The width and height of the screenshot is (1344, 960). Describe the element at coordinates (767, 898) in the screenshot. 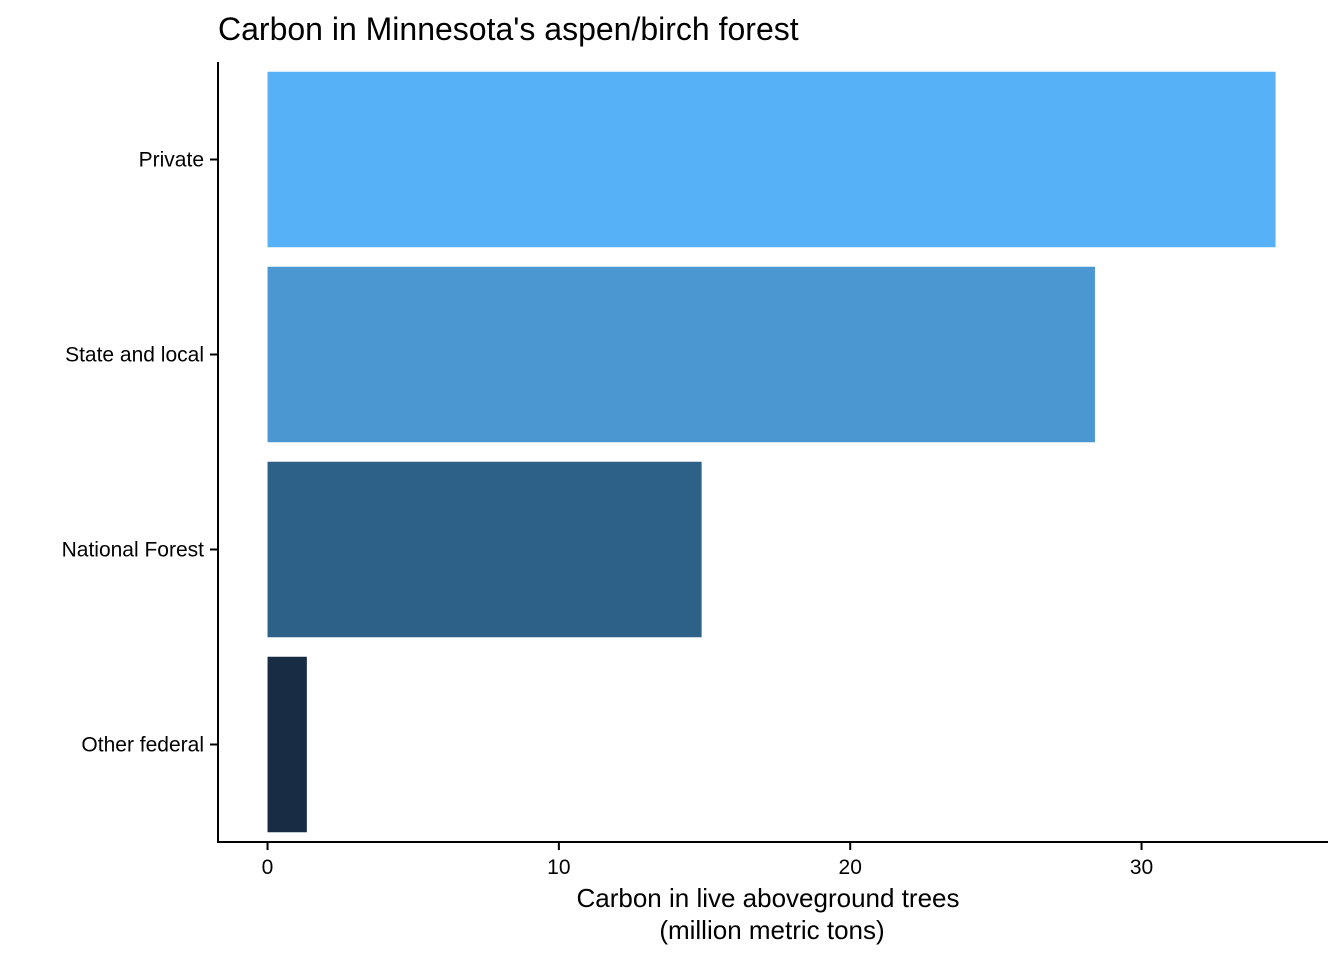

I see `x-axis-title-line1: Carbon in live aboveground trees` at that location.